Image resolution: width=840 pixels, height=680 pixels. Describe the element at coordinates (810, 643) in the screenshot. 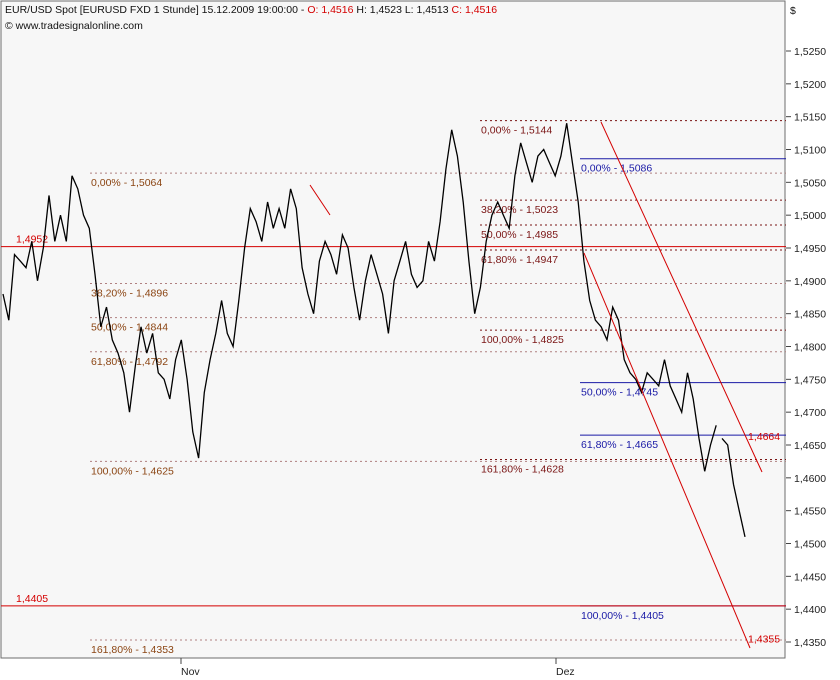

I see `y-tick-label: 1,4350` at that location.